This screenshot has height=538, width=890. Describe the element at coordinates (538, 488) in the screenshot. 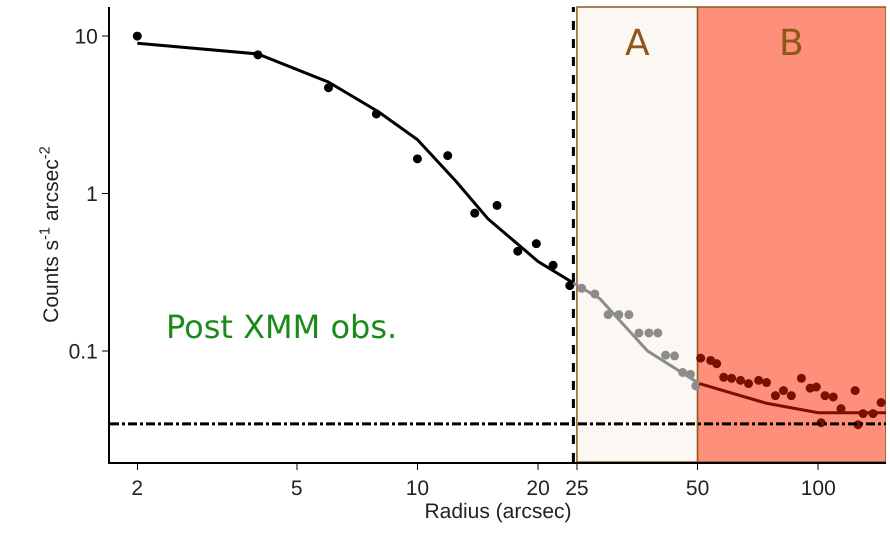

I see `x-tick-label: 20` at that location.